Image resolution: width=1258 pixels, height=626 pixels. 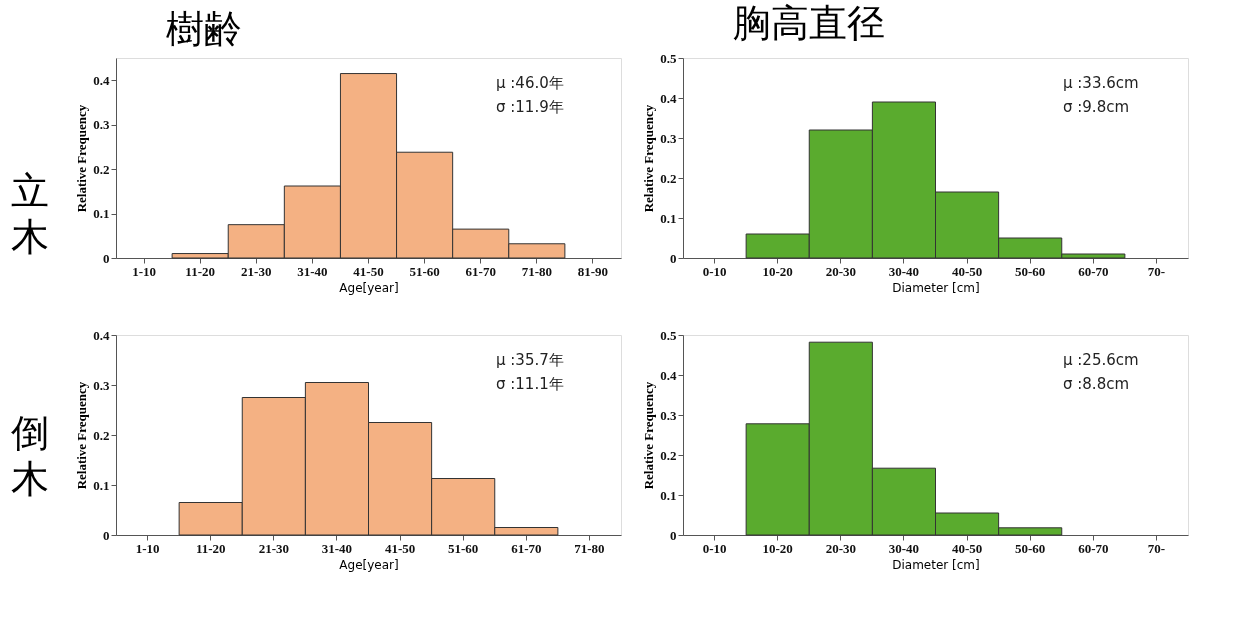 I want to click on annotation: σ :11.1年, so click(x=530, y=384).